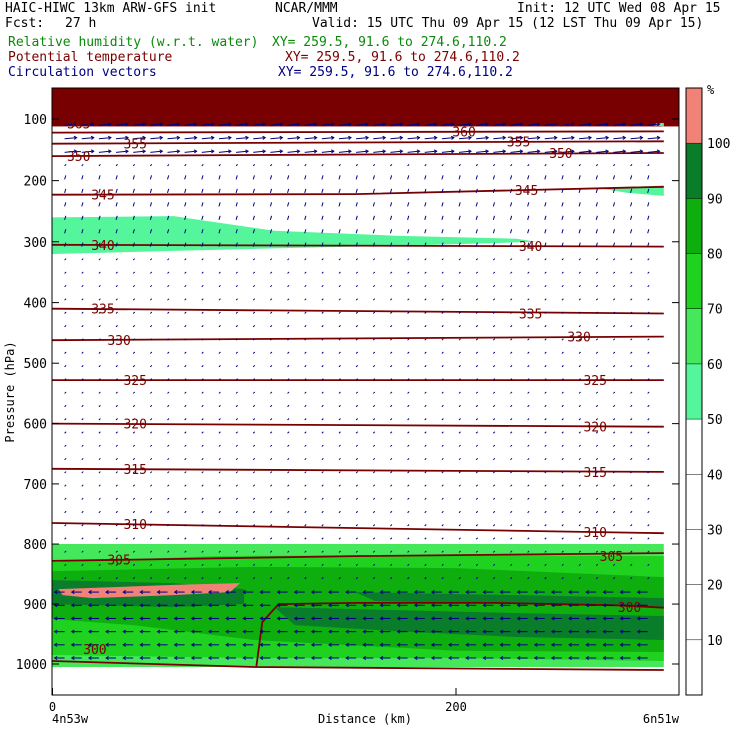 The height and width of the screenshot is (740, 740). I want to click on colorbar-tick-label: 70, so click(715, 310).